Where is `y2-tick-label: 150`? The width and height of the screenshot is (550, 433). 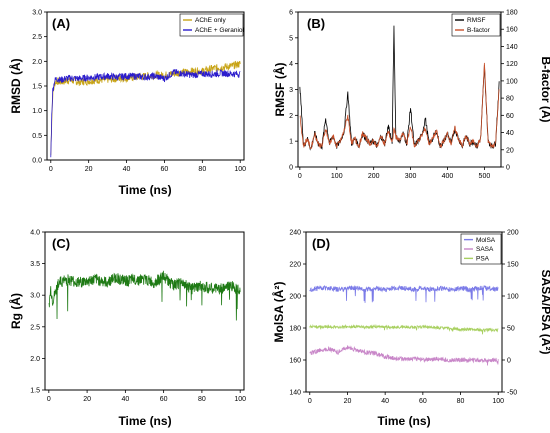 y2-tick-label: 150 is located at coordinates (513, 265).